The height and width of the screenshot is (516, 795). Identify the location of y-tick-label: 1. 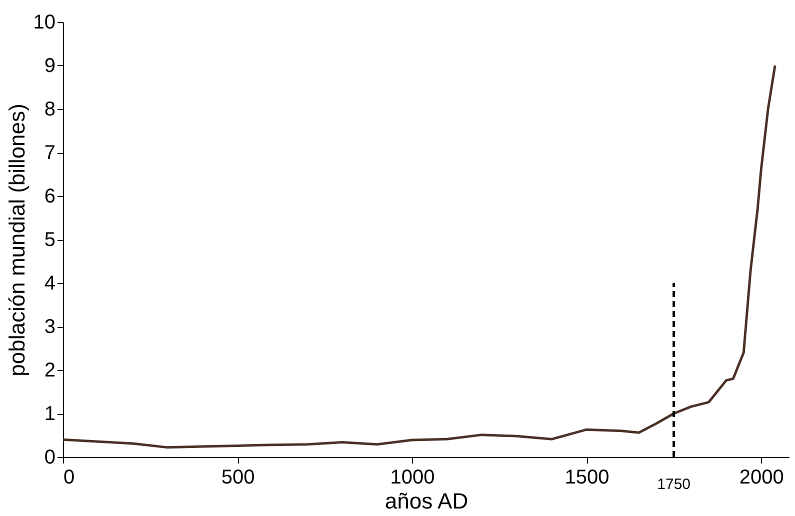
(50, 414).